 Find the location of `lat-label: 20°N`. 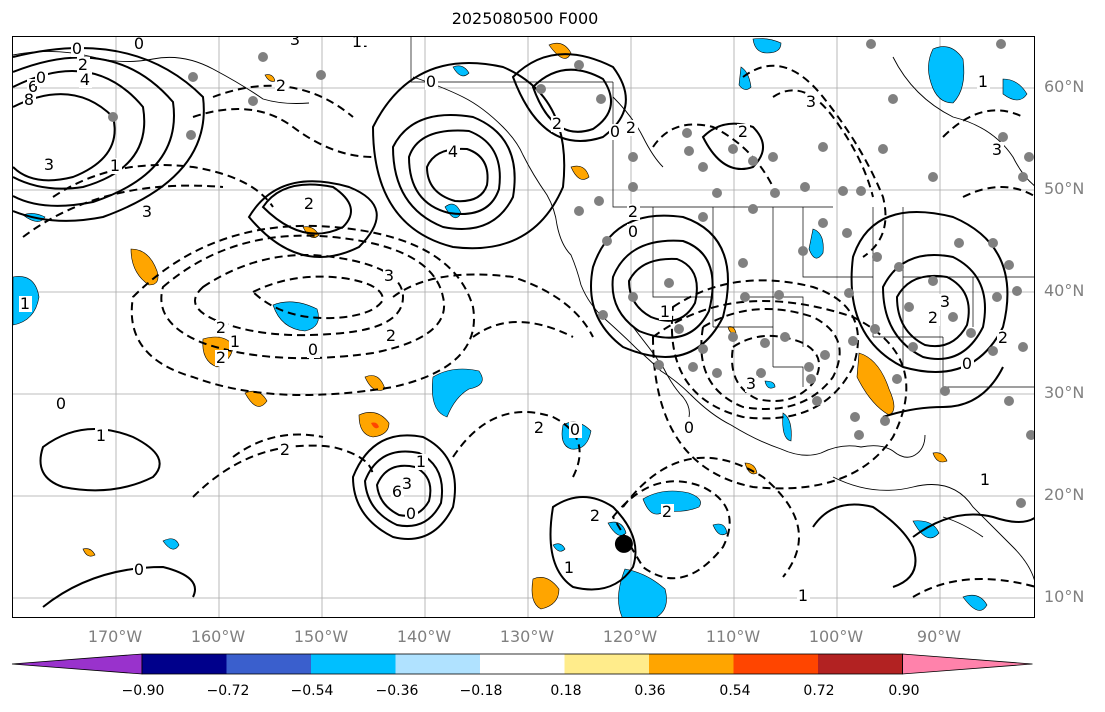

lat-label: 20°N is located at coordinates (1064, 494).